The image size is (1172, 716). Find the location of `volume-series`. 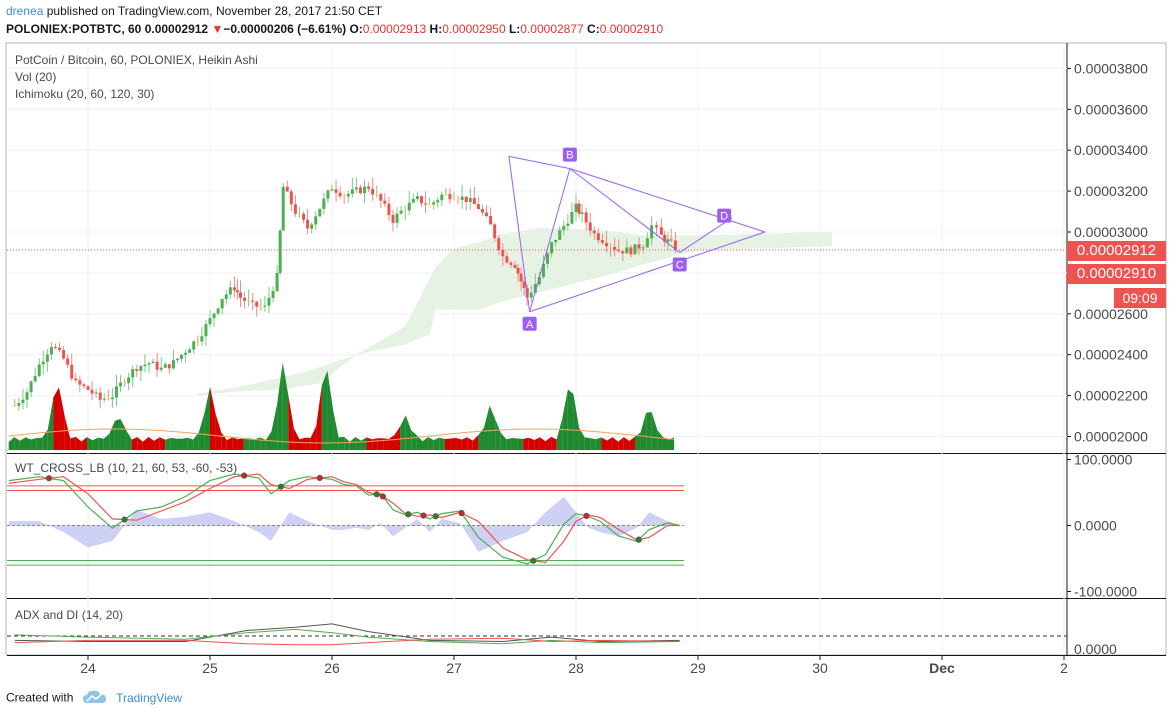

volume-series is located at coordinates (341, 406).